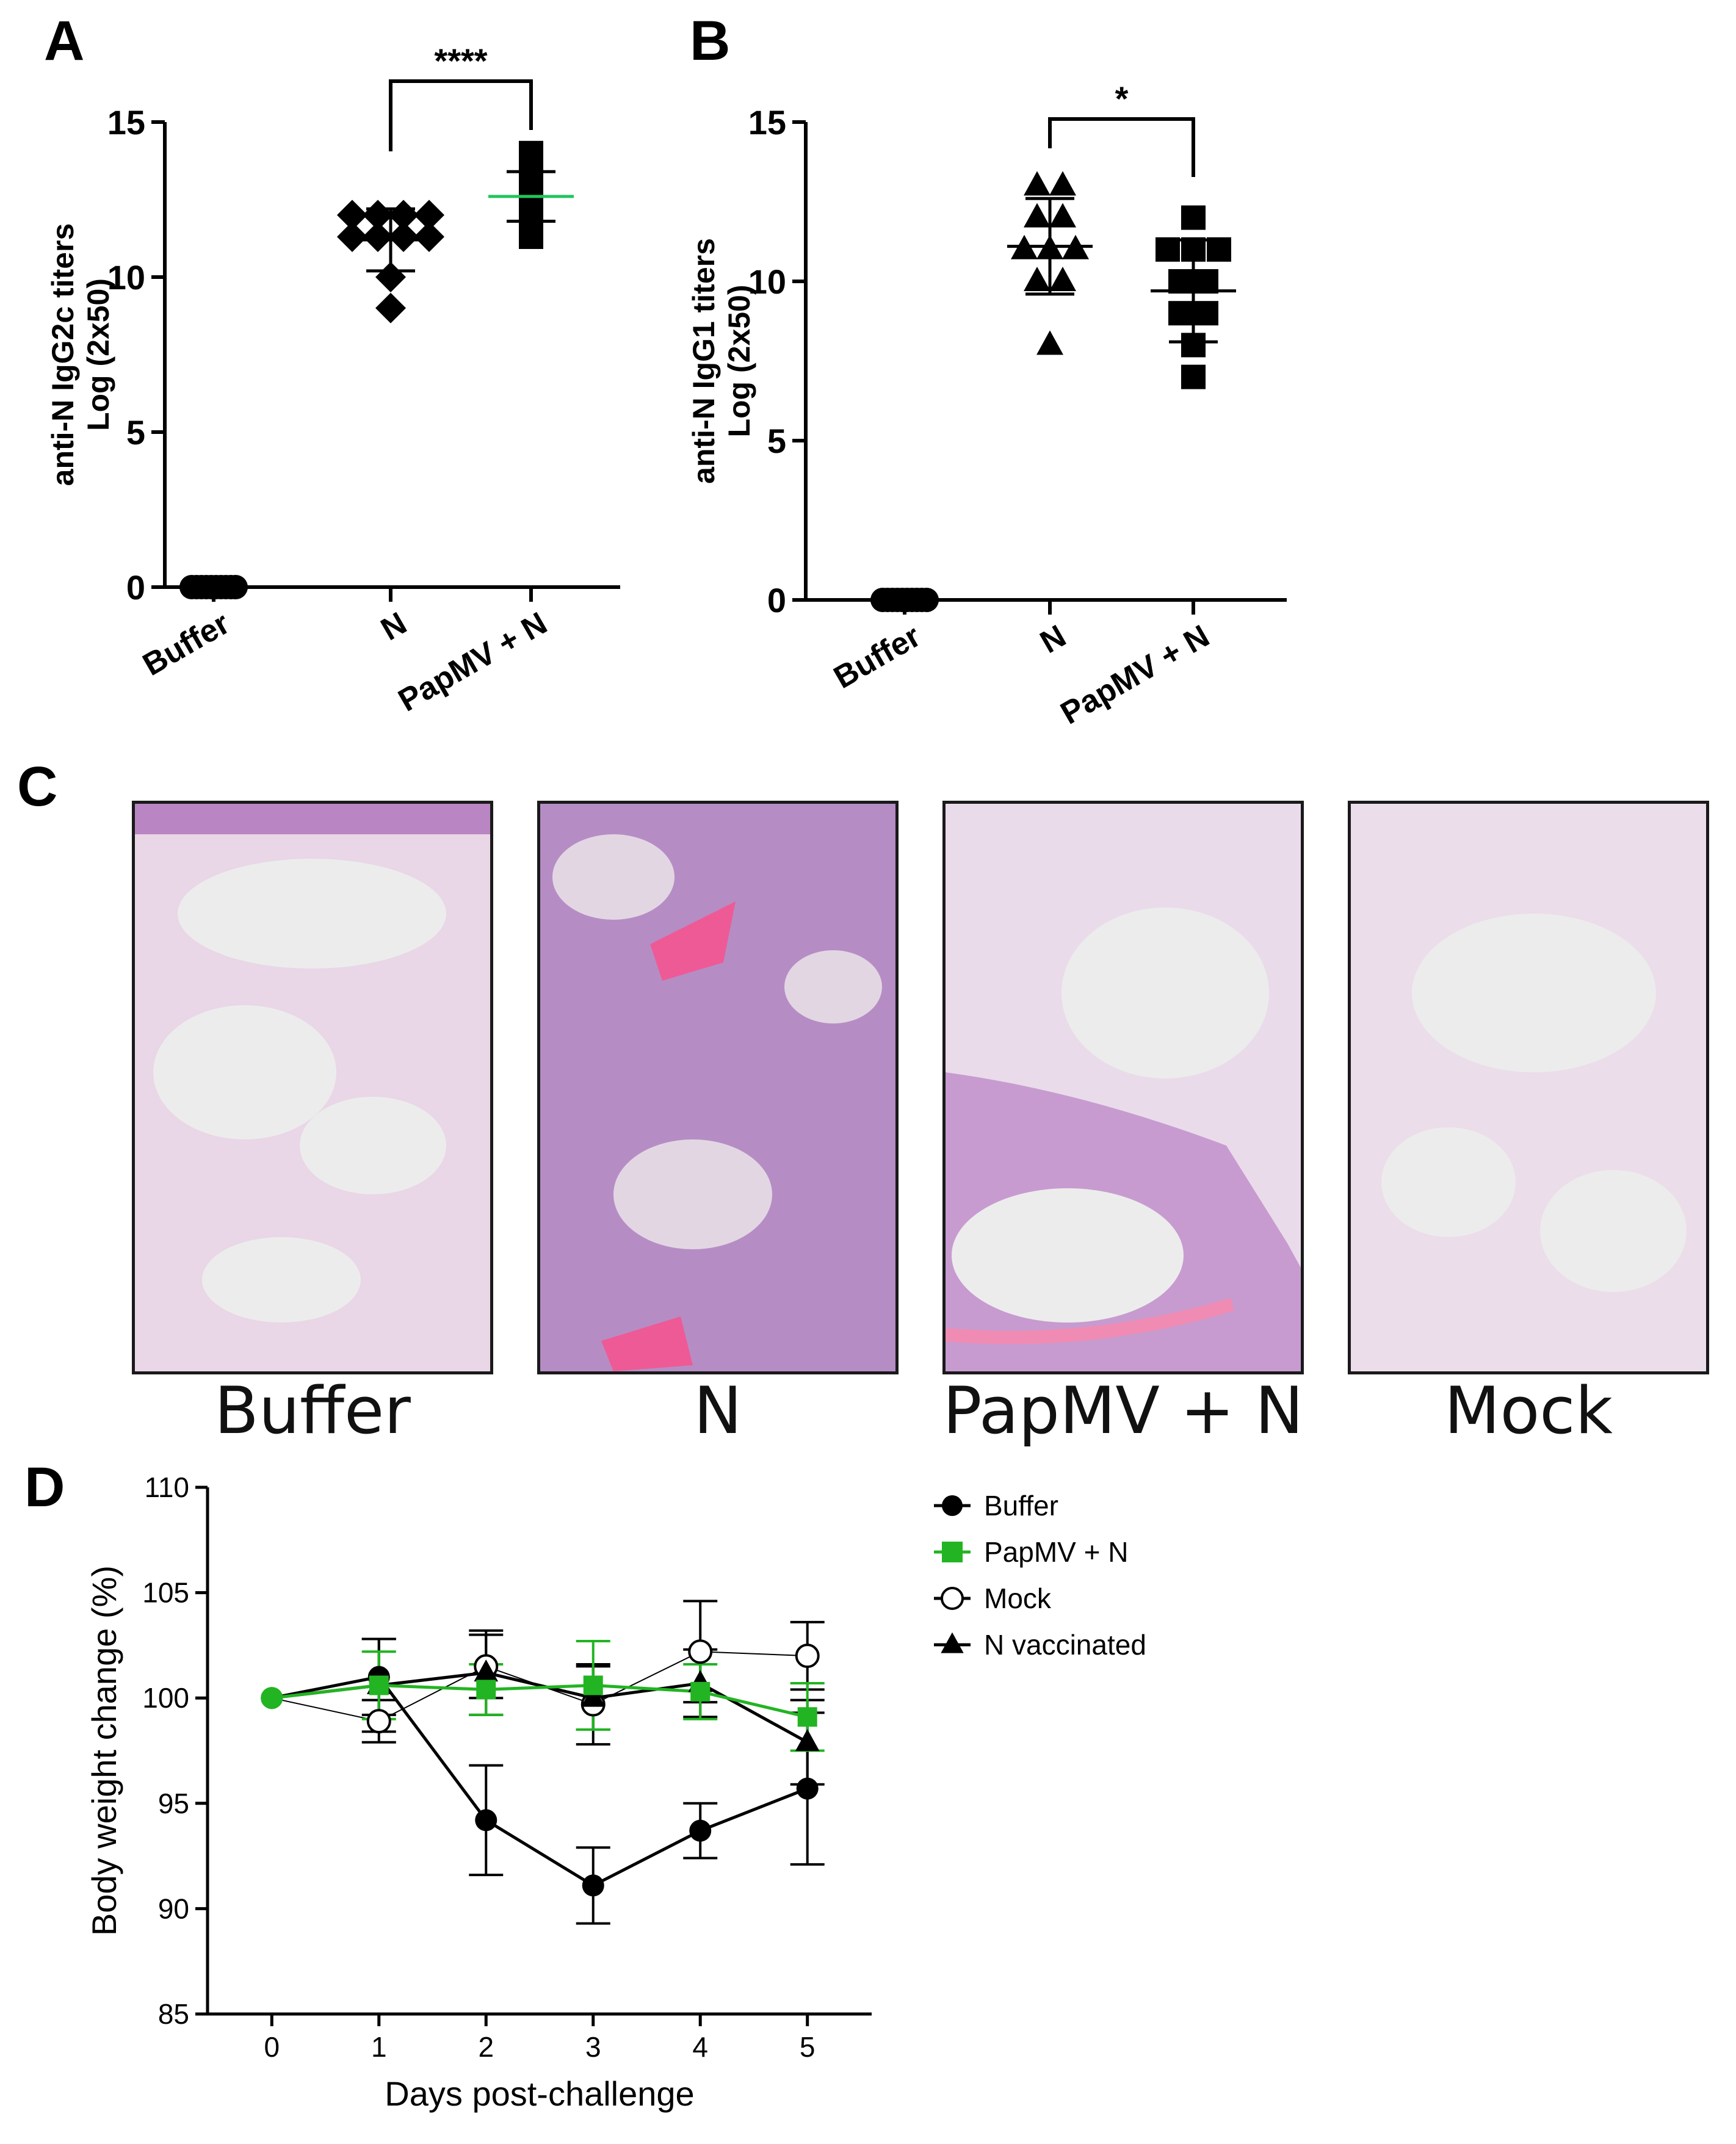 The width and height of the screenshot is (1736, 2144). Describe the element at coordinates (104, 1750) in the screenshot. I see `y-axis-label: Body weight change (%)` at that location.